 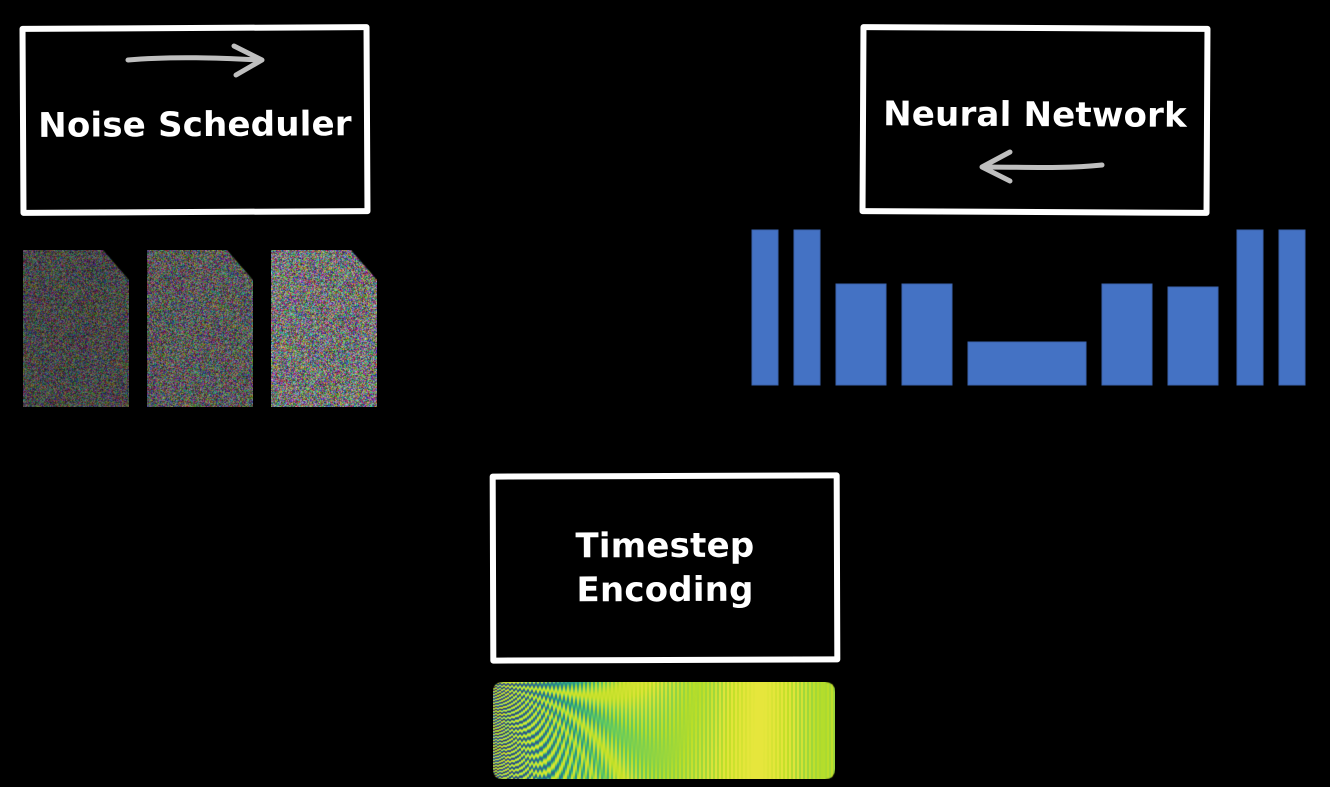 What do you see at coordinates (664, 730) in the screenshot?
I see `positional-encoding-heatmap` at bounding box center [664, 730].